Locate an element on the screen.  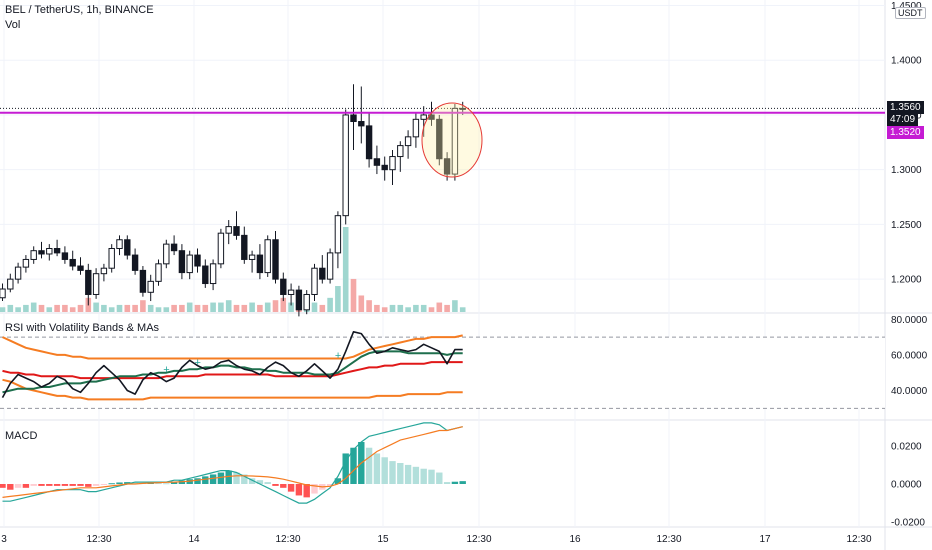
macd-tick-label: 0.0000 is located at coordinates (906, 485).